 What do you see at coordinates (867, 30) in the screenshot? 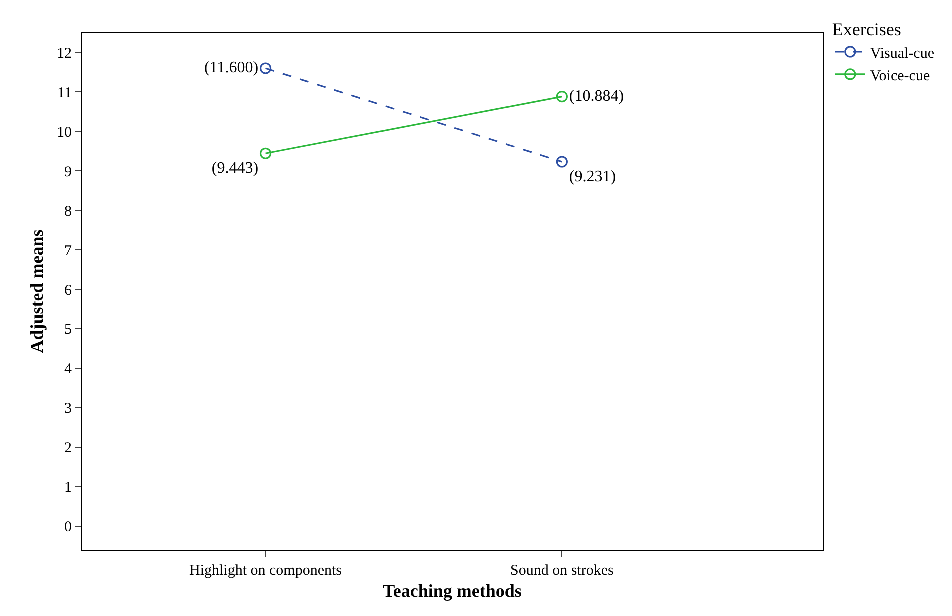
I see `legend-title: Exercises` at bounding box center [867, 30].